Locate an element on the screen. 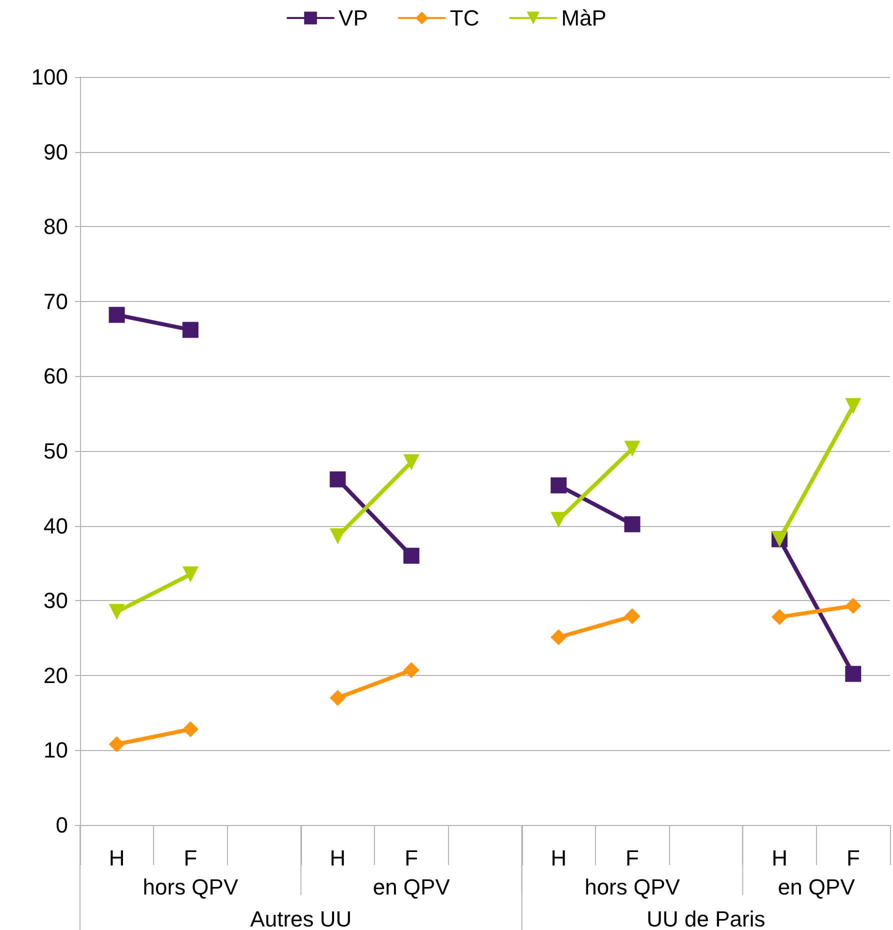  y-tick-label: 80 is located at coordinates (56, 227).